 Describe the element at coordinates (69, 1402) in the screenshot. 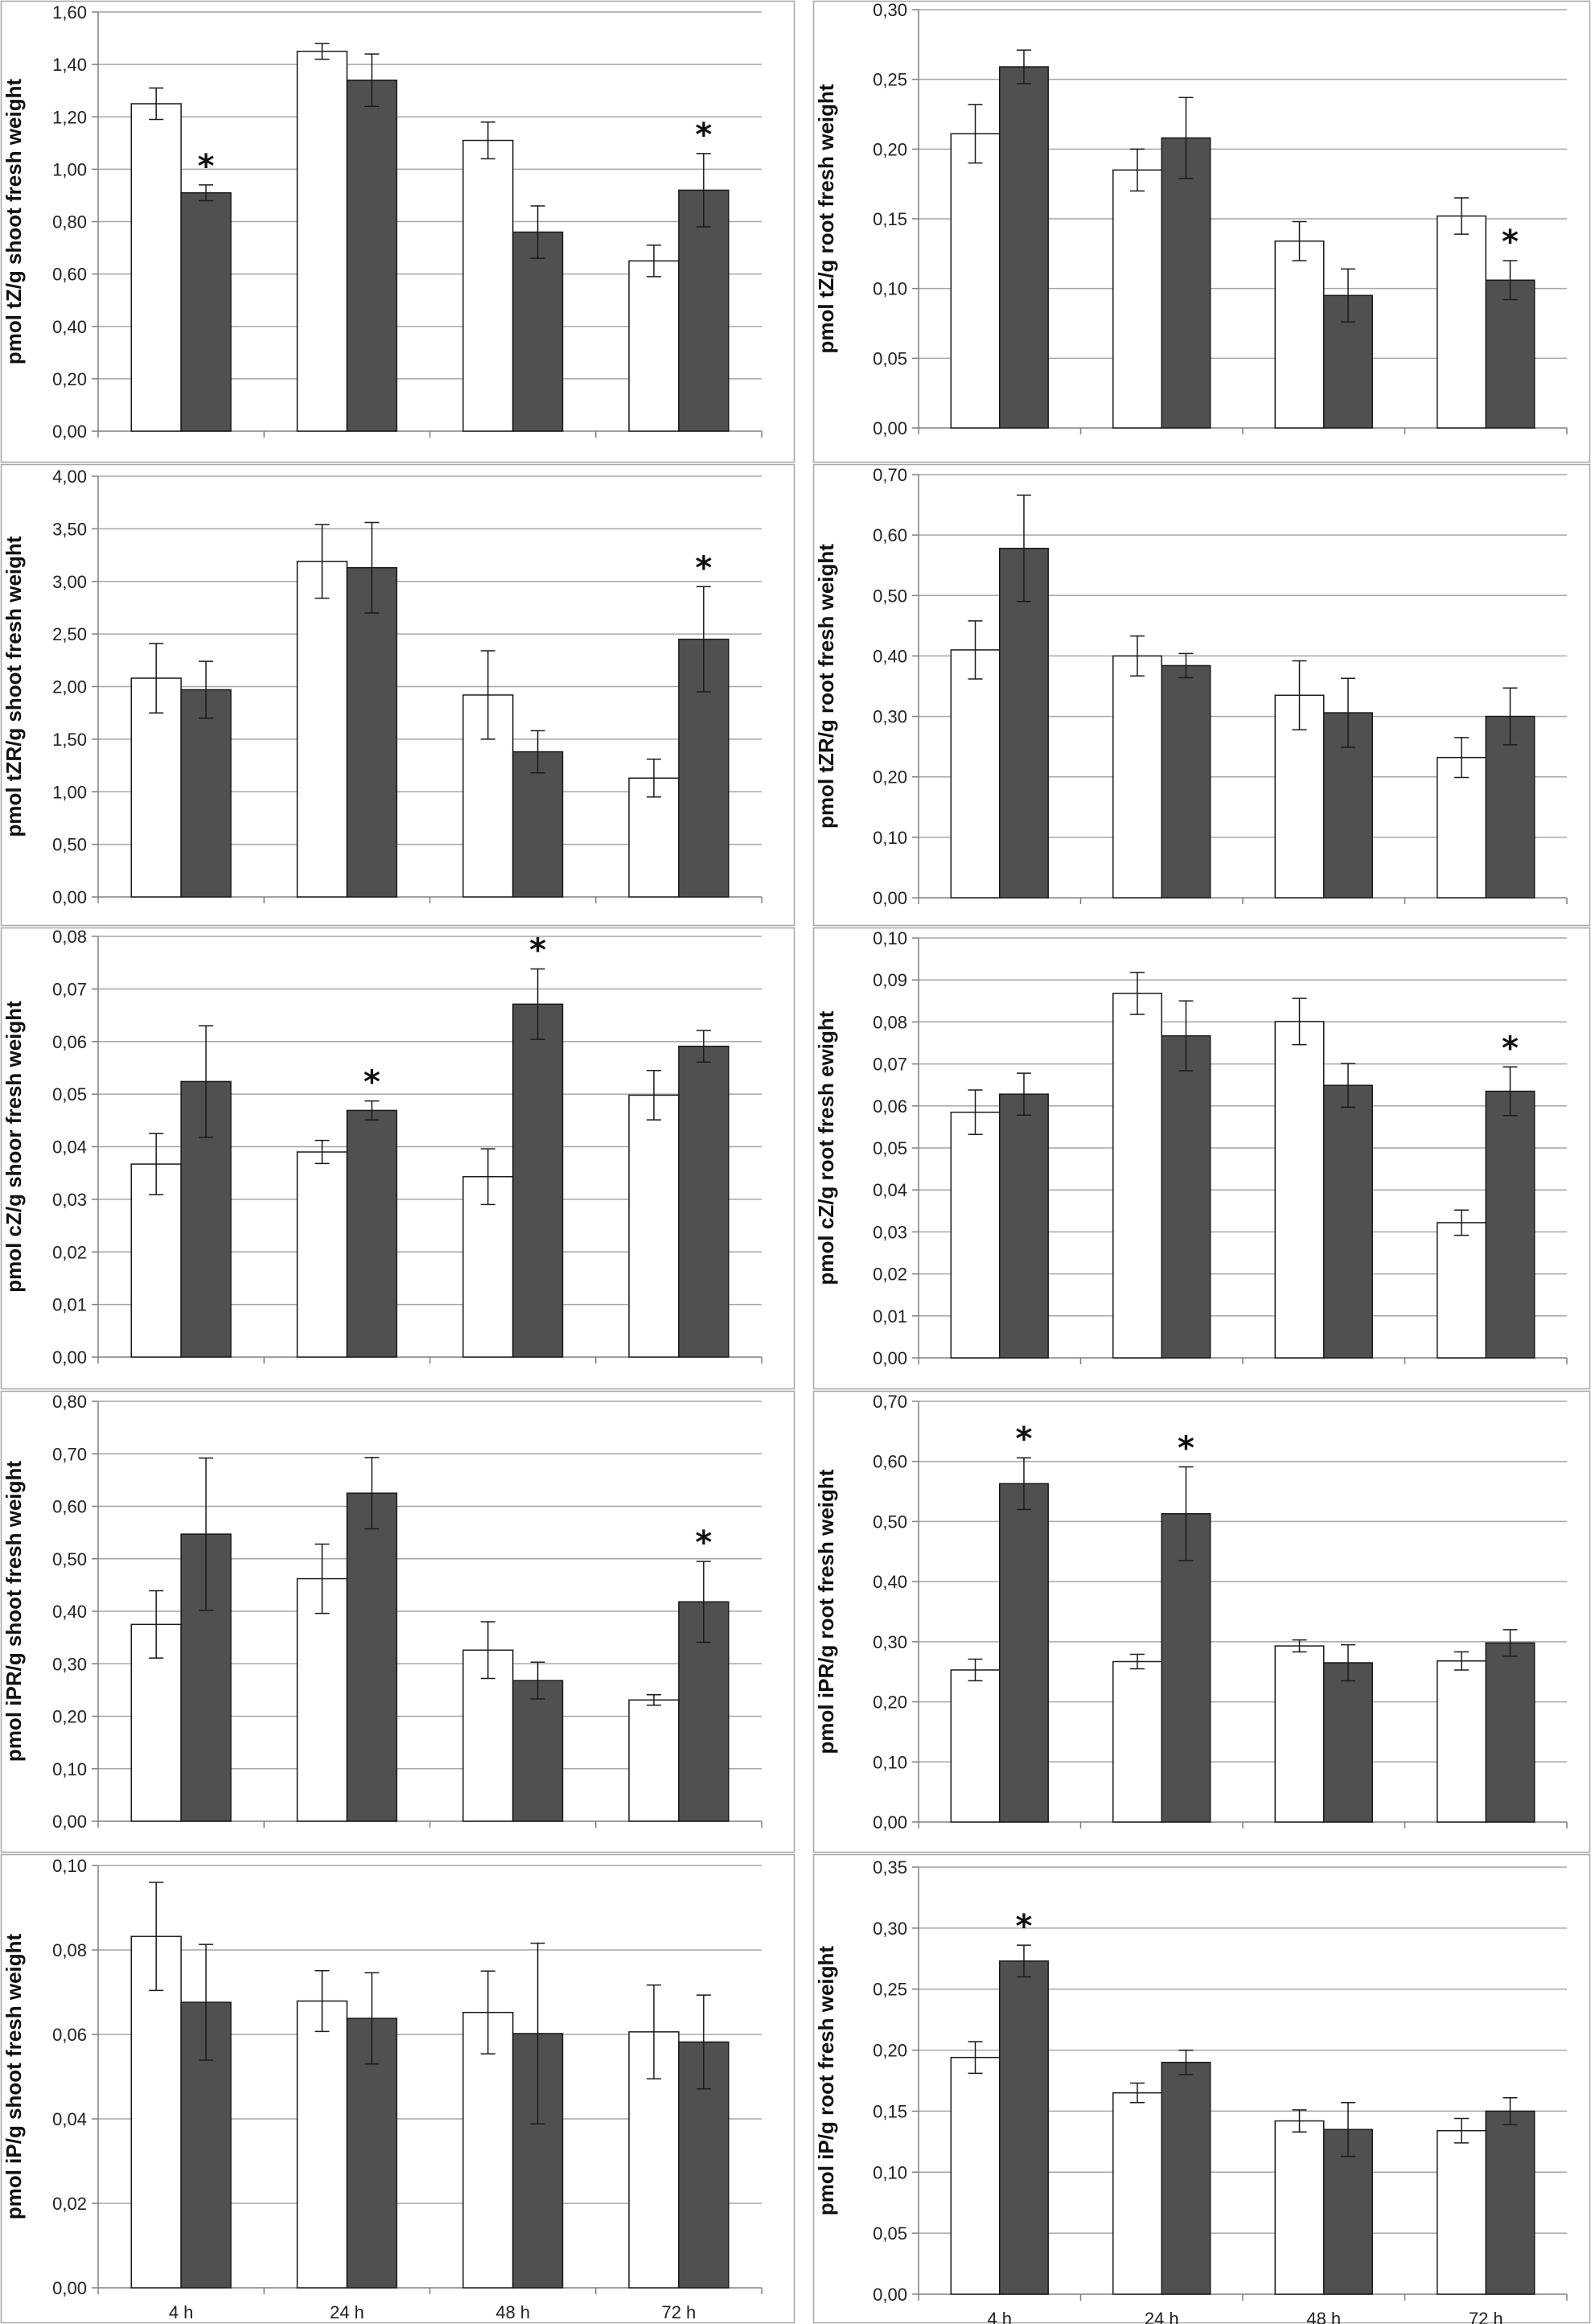

I see `y-tick-label: 0,80` at that location.